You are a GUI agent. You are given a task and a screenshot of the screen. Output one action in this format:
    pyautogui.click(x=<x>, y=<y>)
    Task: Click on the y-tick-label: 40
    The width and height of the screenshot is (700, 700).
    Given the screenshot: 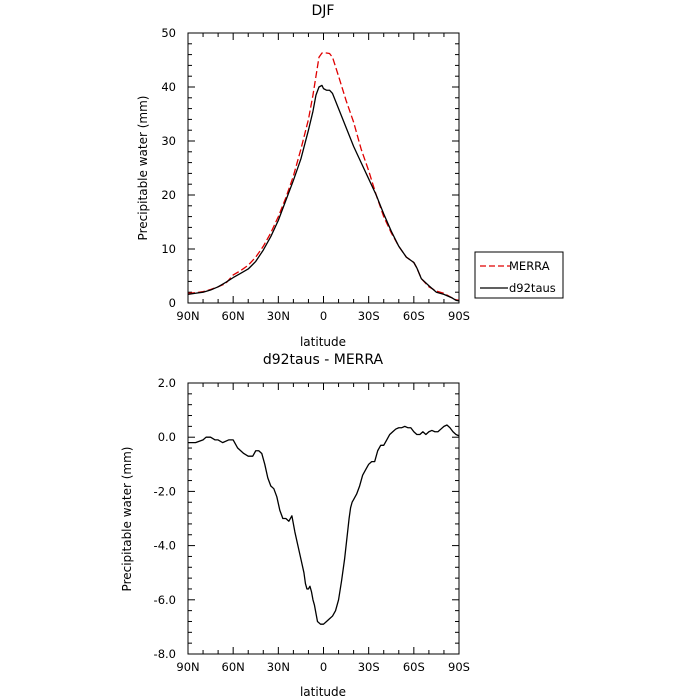 What is the action you would take?
    pyautogui.click(x=168, y=87)
    